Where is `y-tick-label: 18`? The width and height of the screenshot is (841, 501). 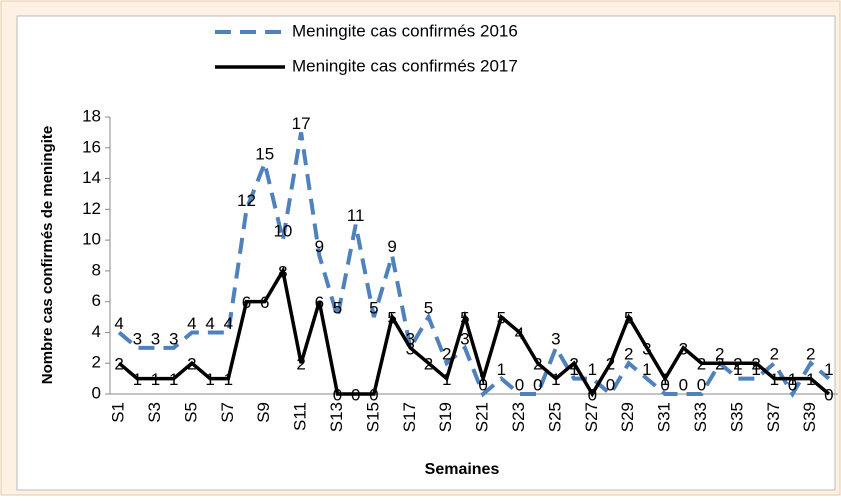 y-tick-label: 18 is located at coordinates (91, 115).